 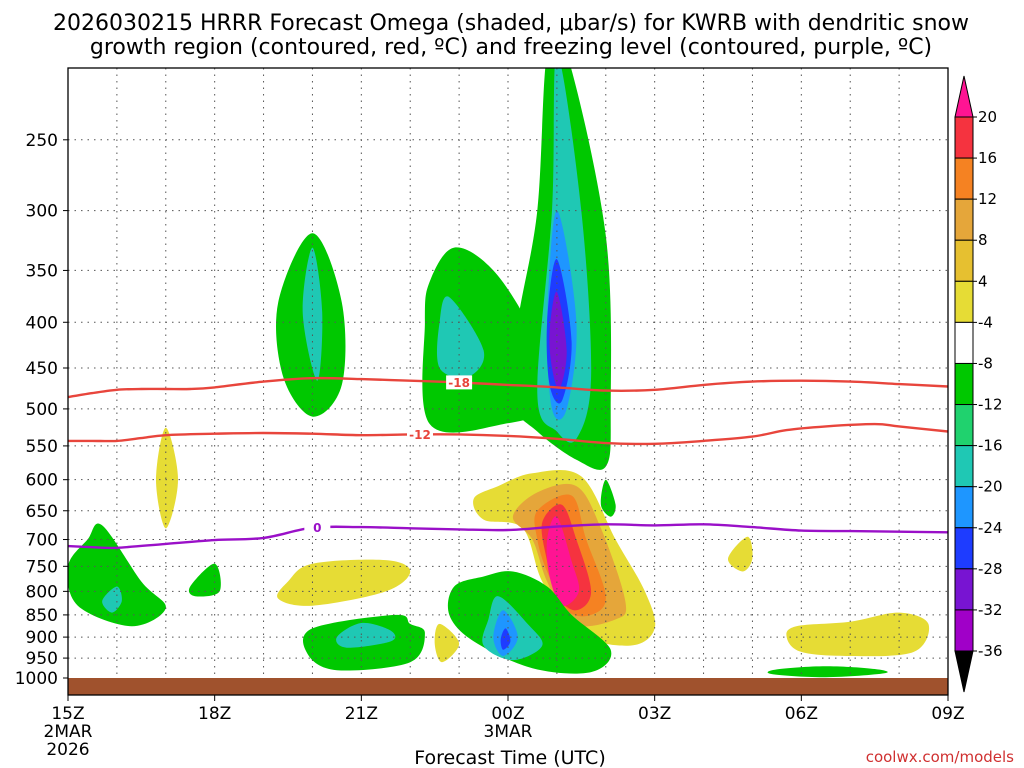 I want to click on colorbar-tick-label: 4, so click(x=983, y=281).